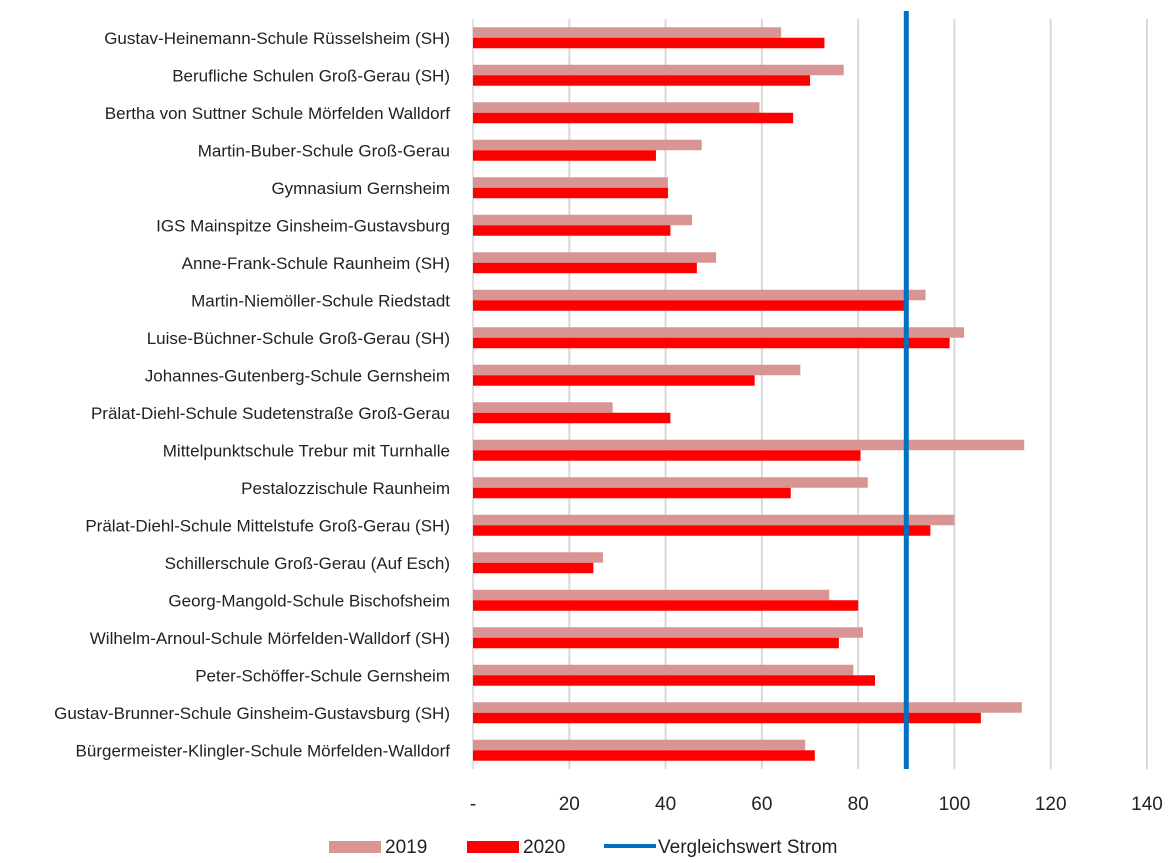 This screenshot has width=1173, height=863. Describe the element at coordinates (583, 847) in the screenshot. I see `legend: 2019 2020 Vergleichswert Strom` at that location.